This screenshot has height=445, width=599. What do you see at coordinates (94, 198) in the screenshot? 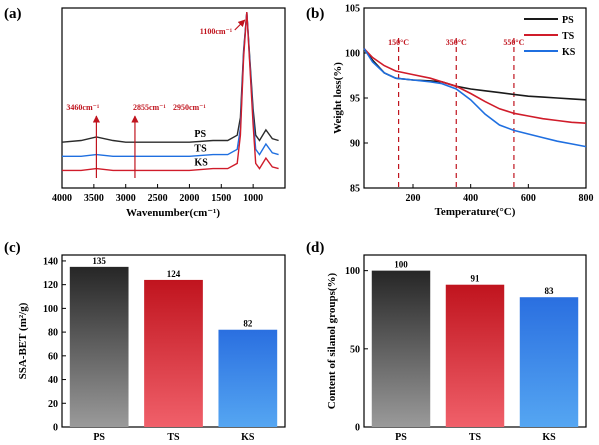
I see `x-tick-label-a: 3500` at bounding box center [94, 198].